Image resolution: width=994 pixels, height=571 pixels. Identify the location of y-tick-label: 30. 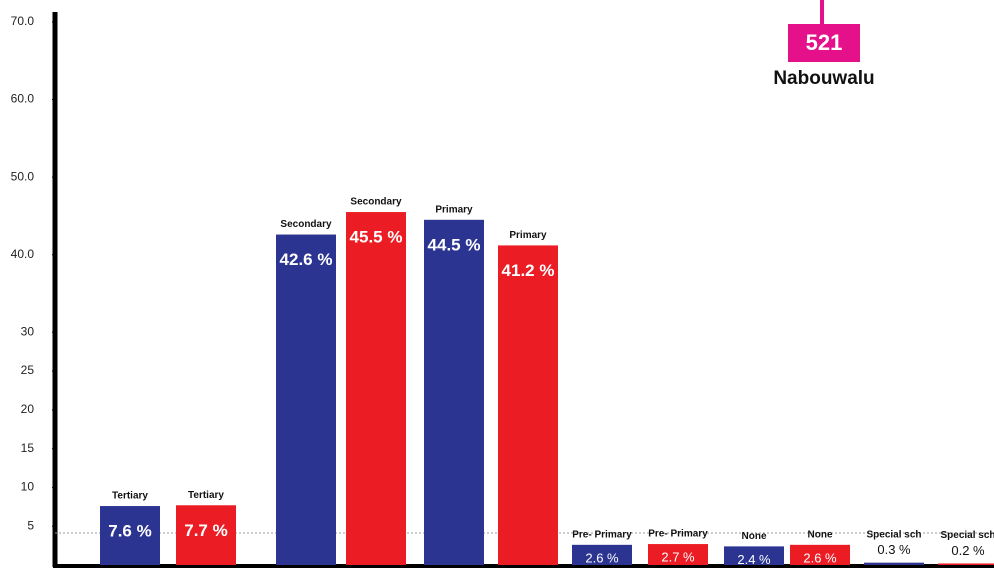
(28, 331).